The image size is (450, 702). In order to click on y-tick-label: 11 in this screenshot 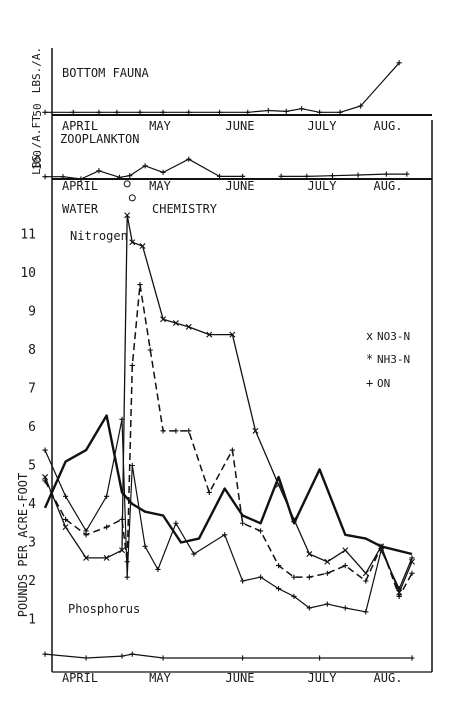, I will do `click(28, 235)`.